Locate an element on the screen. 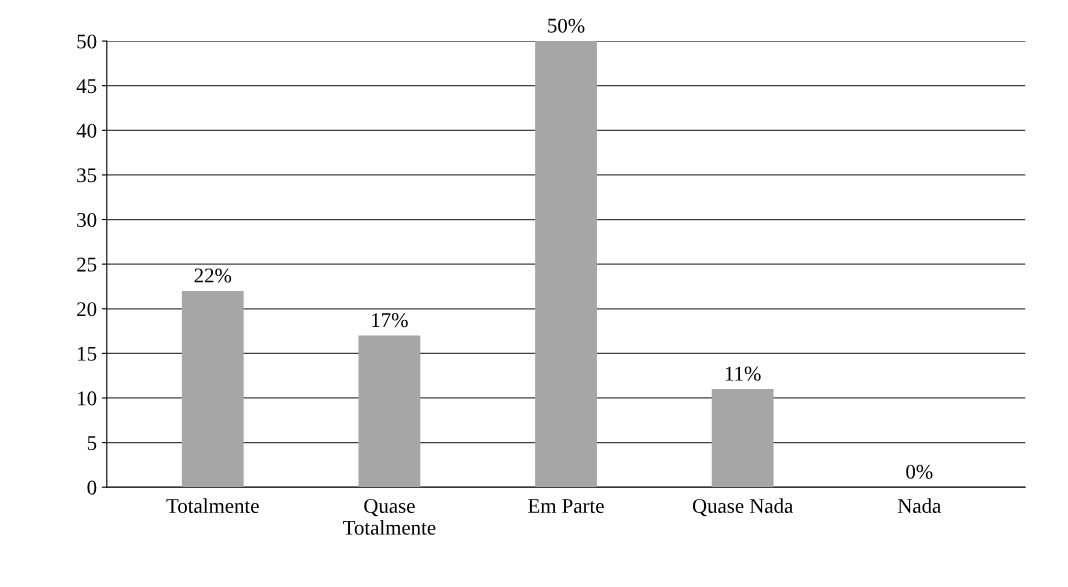 The image size is (1068, 587). data-label: 17% is located at coordinates (390, 320).